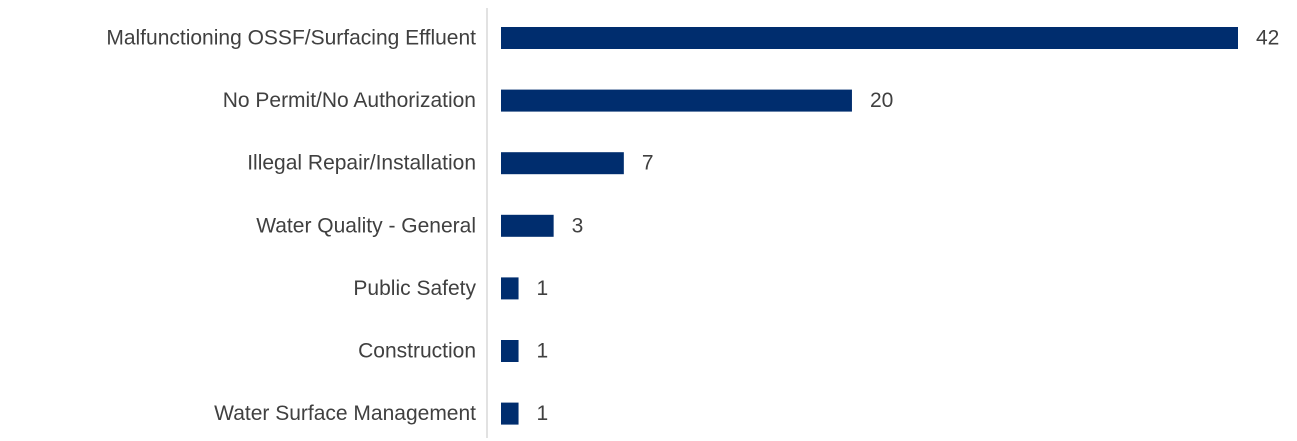 The height and width of the screenshot is (441, 1297). I want to click on category-label: Public Safety, so click(414, 288).